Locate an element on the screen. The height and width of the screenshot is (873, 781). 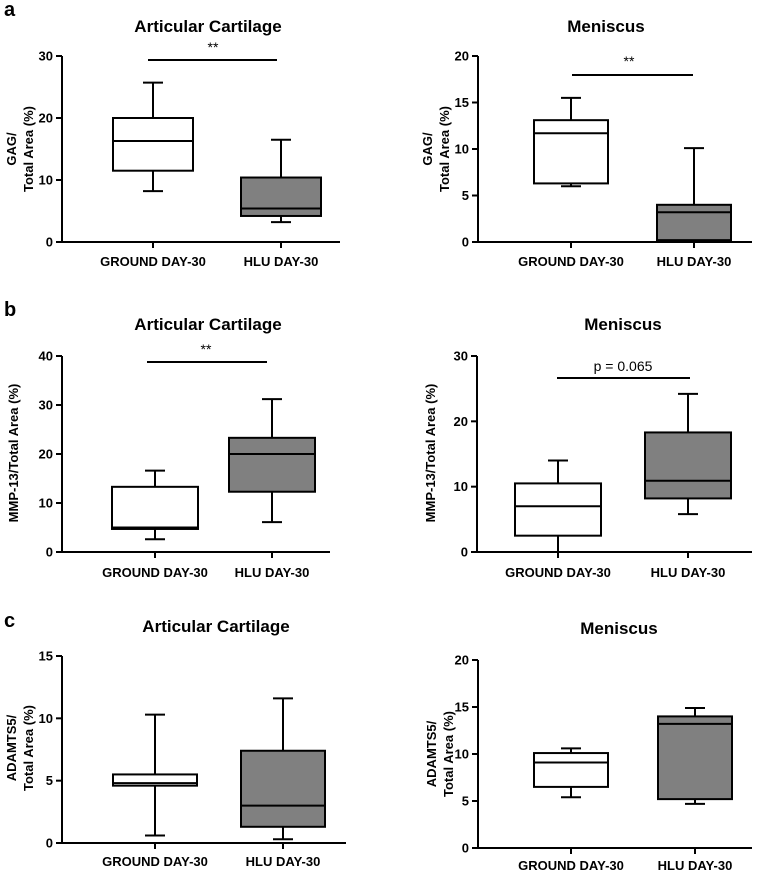
panel-letter-c: c is located at coordinates (9, 621).